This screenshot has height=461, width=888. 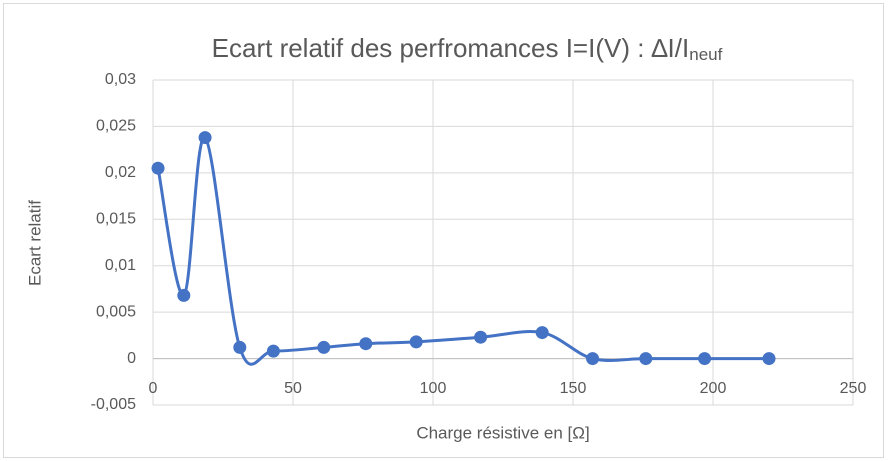 I want to click on y-tick-label: 0,005, so click(x=116, y=311).